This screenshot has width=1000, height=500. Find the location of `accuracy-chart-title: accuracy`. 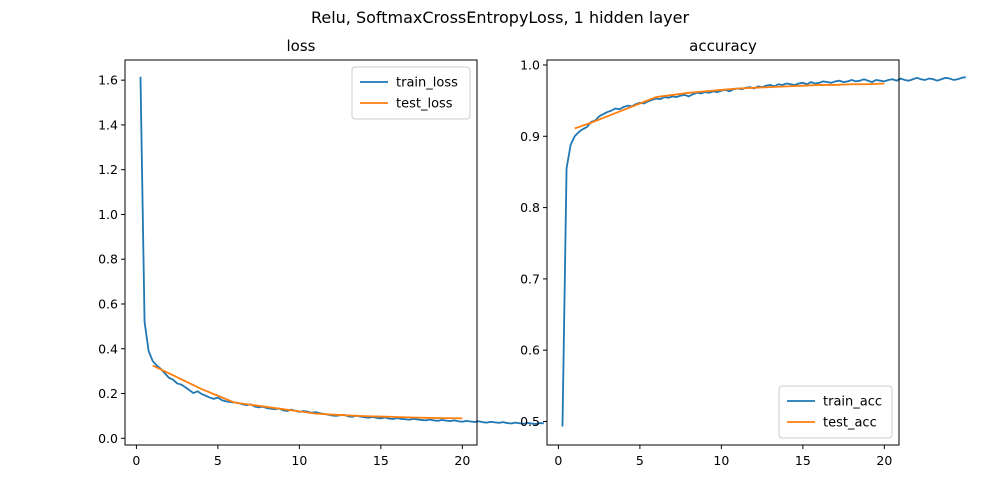

accuracy-chart-title: accuracy is located at coordinates (723, 46).